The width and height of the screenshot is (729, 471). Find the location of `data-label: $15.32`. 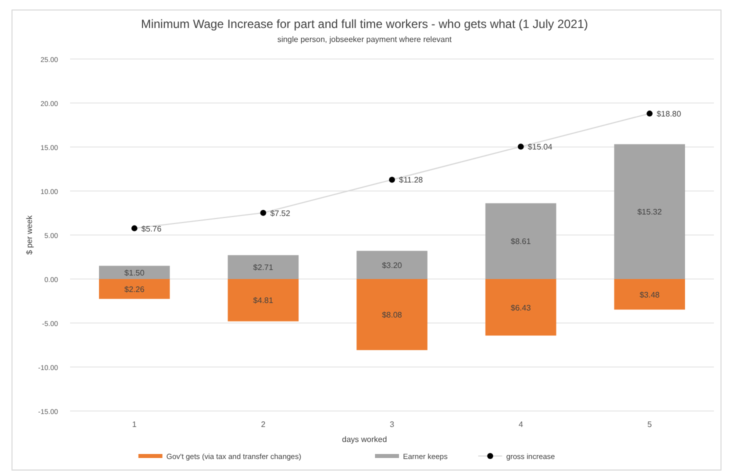

data-label: $15.32 is located at coordinates (649, 212).